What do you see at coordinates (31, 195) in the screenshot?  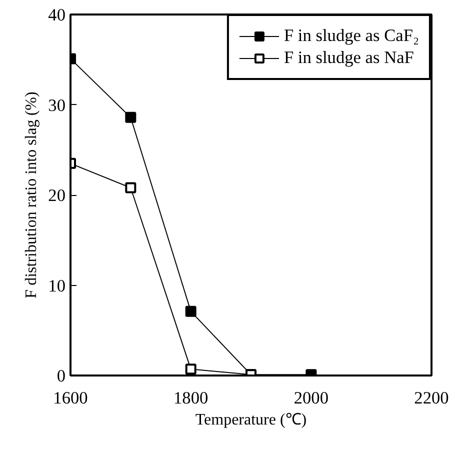 I see `y-axis-title: F distribution ratio into slag (%)` at bounding box center [31, 195].